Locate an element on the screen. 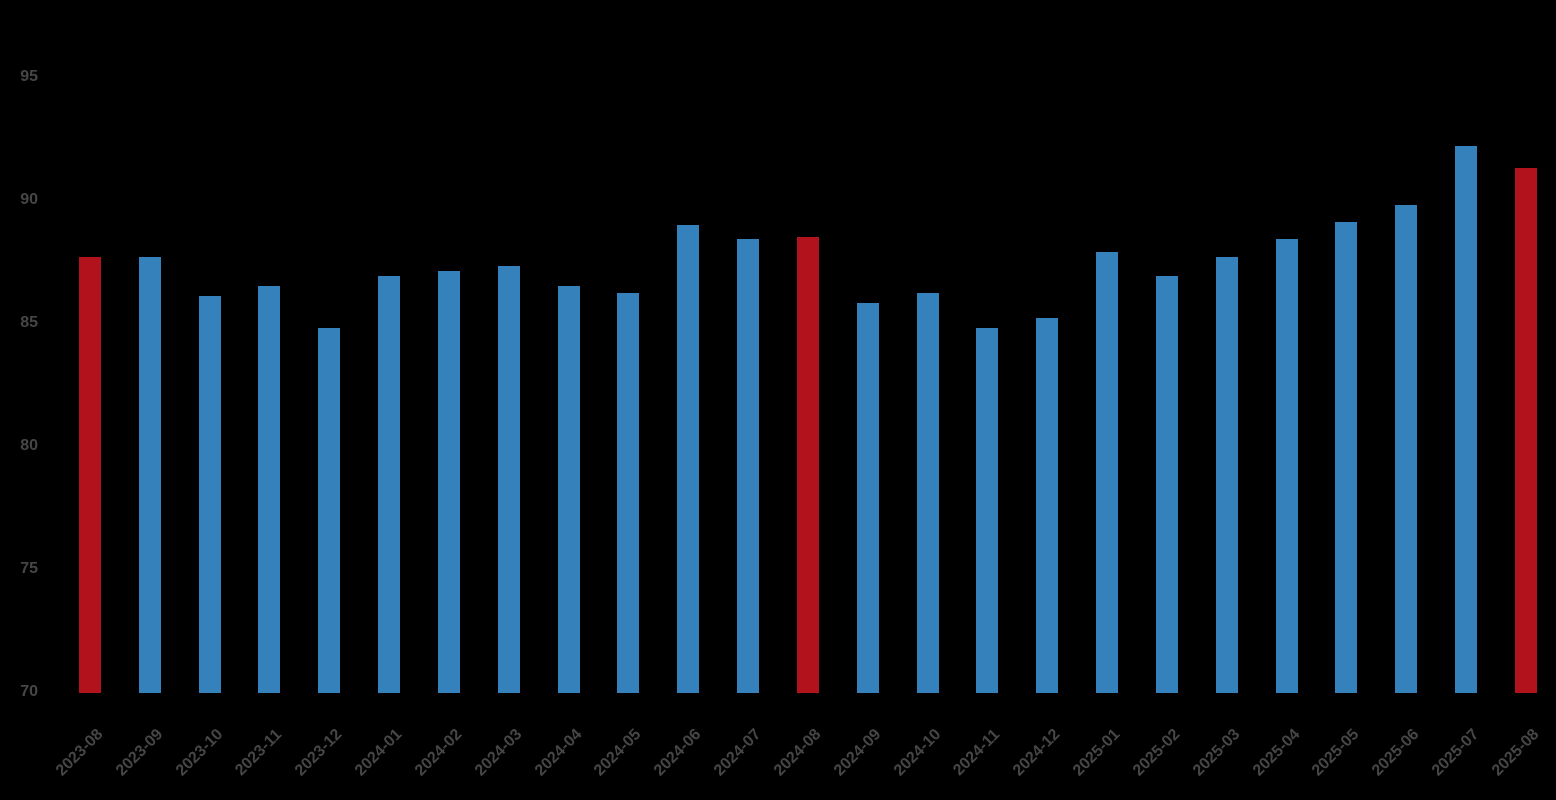 The image size is (1556, 800). x-tick-label-2023-10: 2023-10 is located at coordinates (199, 752).